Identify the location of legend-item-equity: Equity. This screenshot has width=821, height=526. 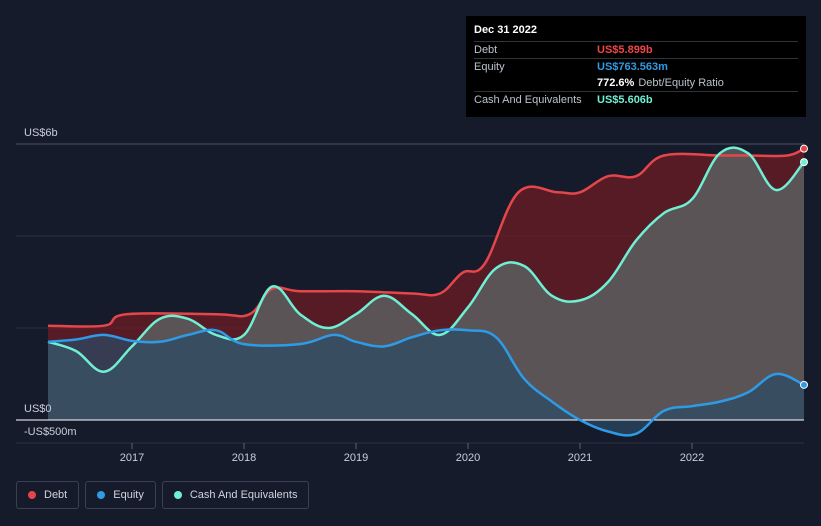
(120, 495).